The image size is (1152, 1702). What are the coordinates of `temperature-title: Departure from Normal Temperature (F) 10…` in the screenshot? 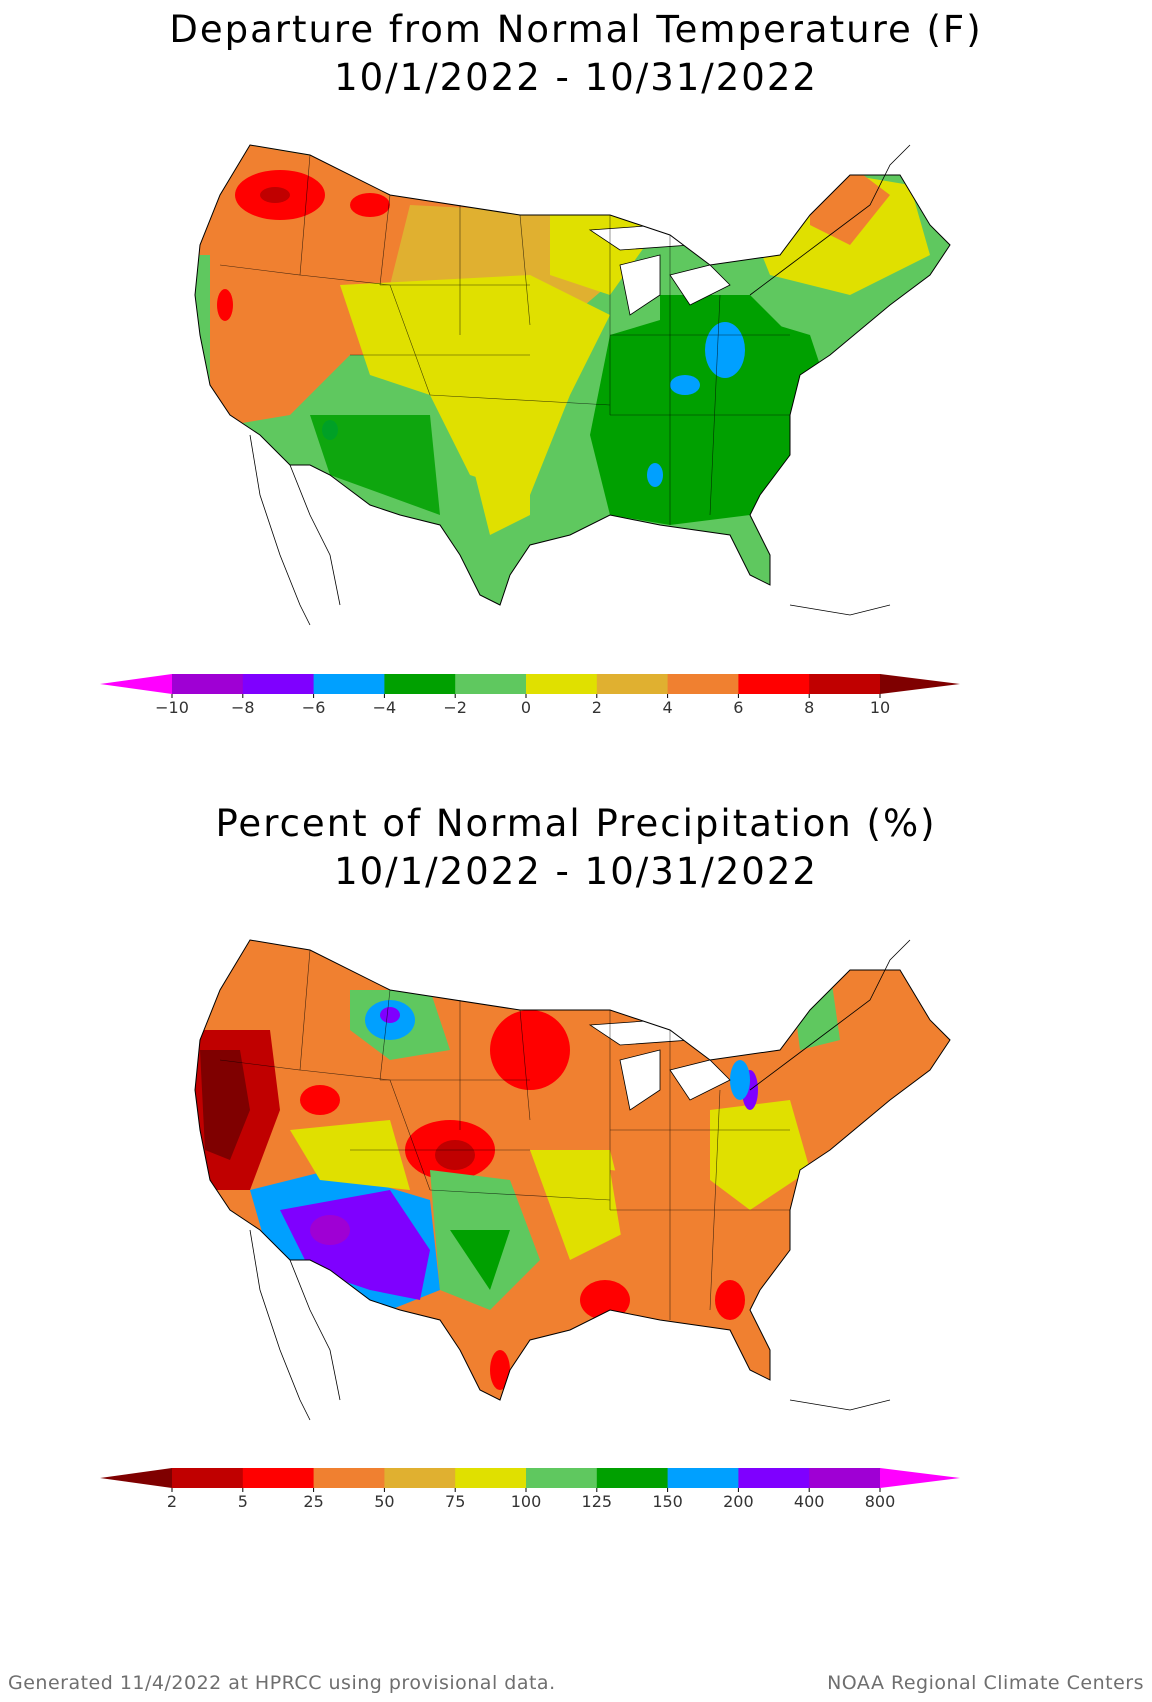 It's located at (576, 54).